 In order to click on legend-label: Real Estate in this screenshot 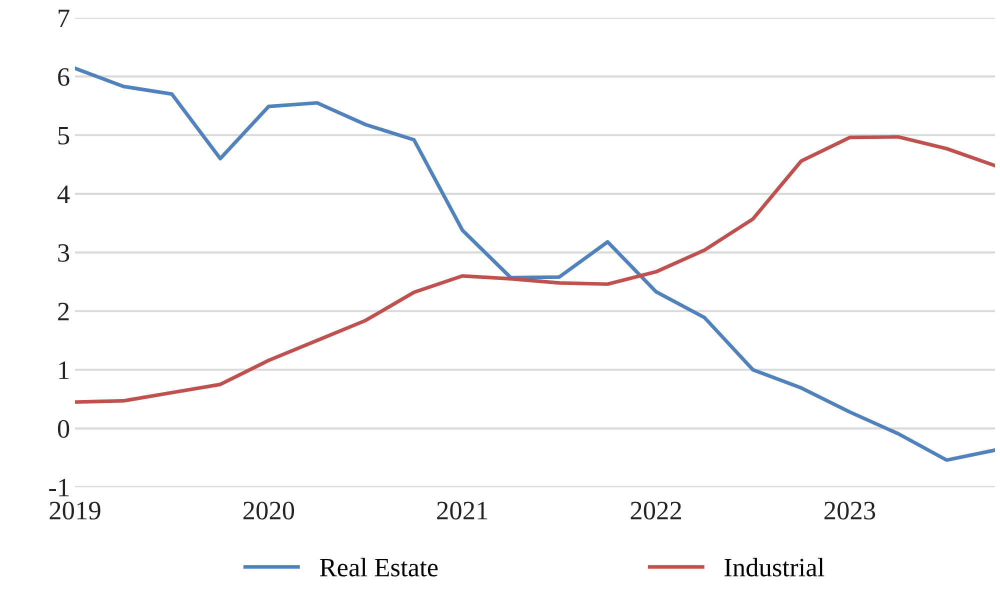, I will do `click(379, 567)`.